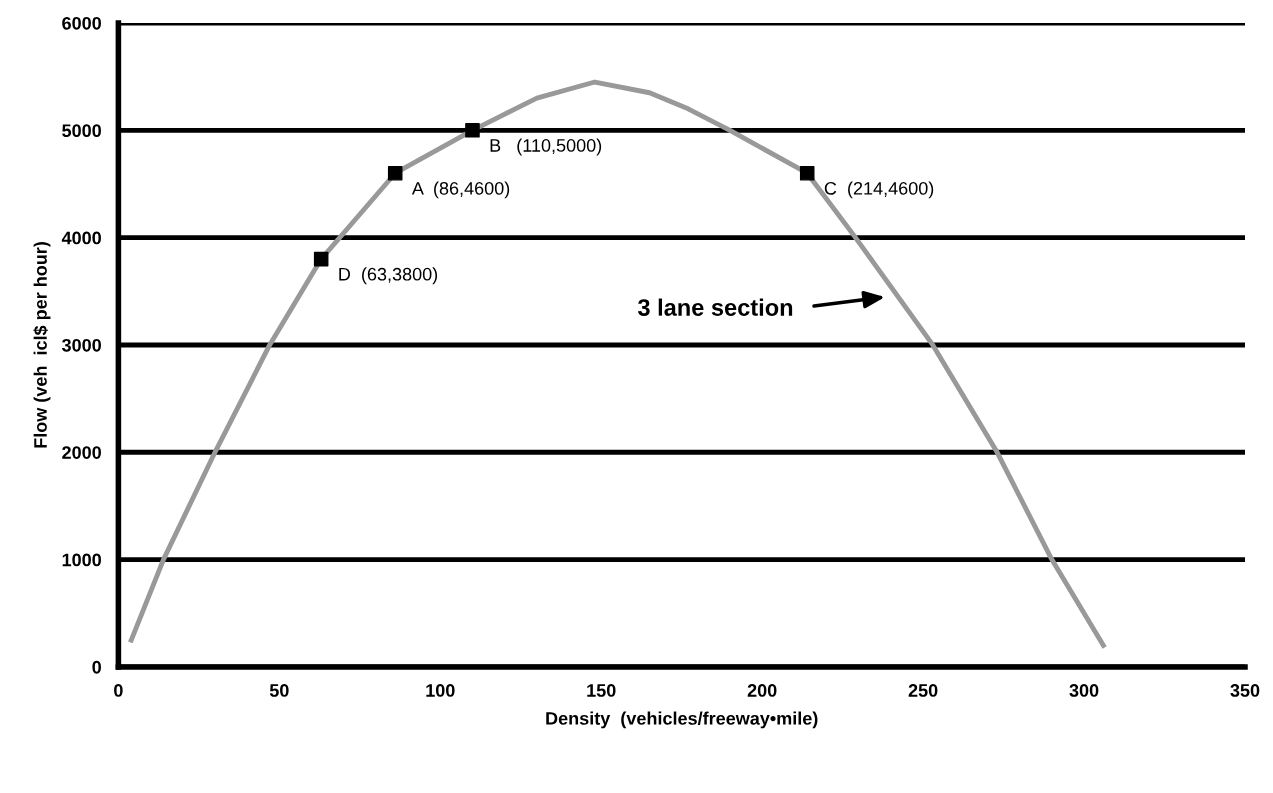 The width and height of the screenshot is (1273, 793). I want to click on y-tick-label: 4000, so click(81, 238).